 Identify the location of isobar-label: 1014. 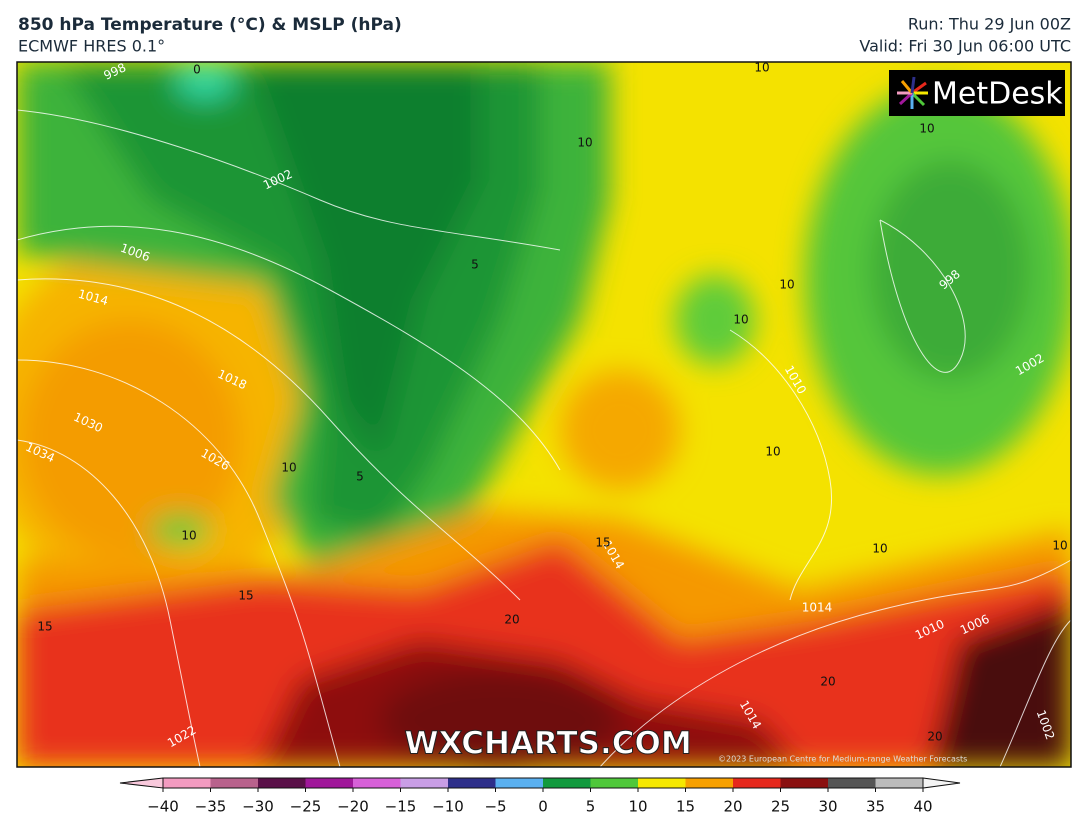
(817, 608).